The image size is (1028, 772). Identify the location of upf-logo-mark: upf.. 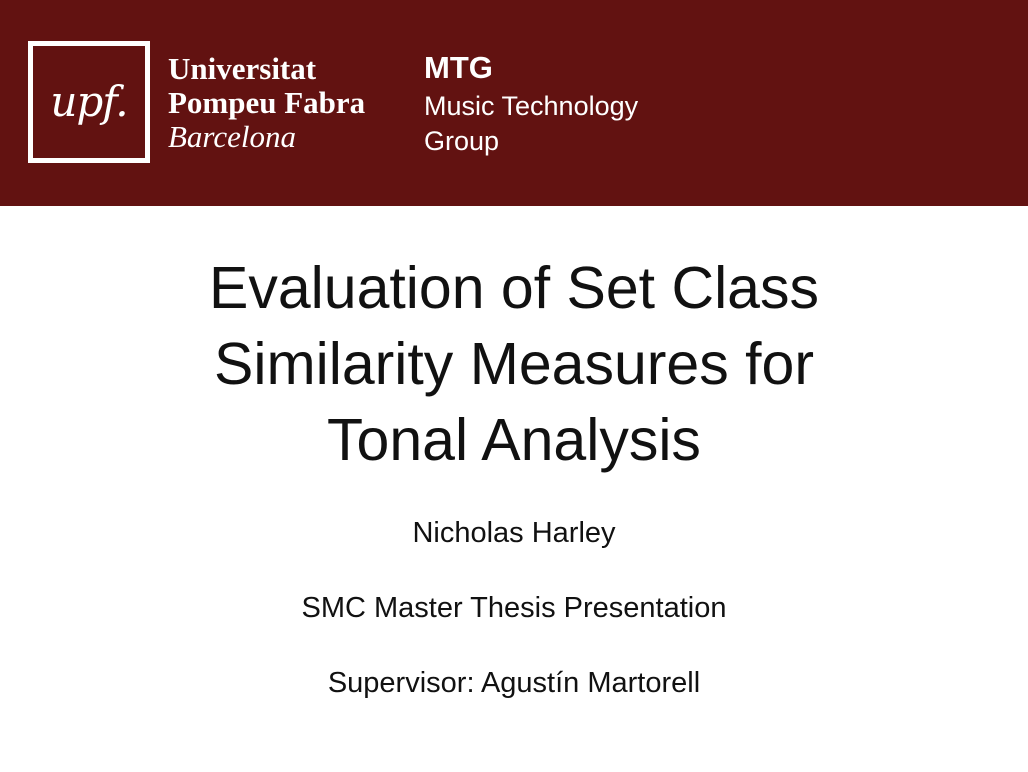
(89, 101).